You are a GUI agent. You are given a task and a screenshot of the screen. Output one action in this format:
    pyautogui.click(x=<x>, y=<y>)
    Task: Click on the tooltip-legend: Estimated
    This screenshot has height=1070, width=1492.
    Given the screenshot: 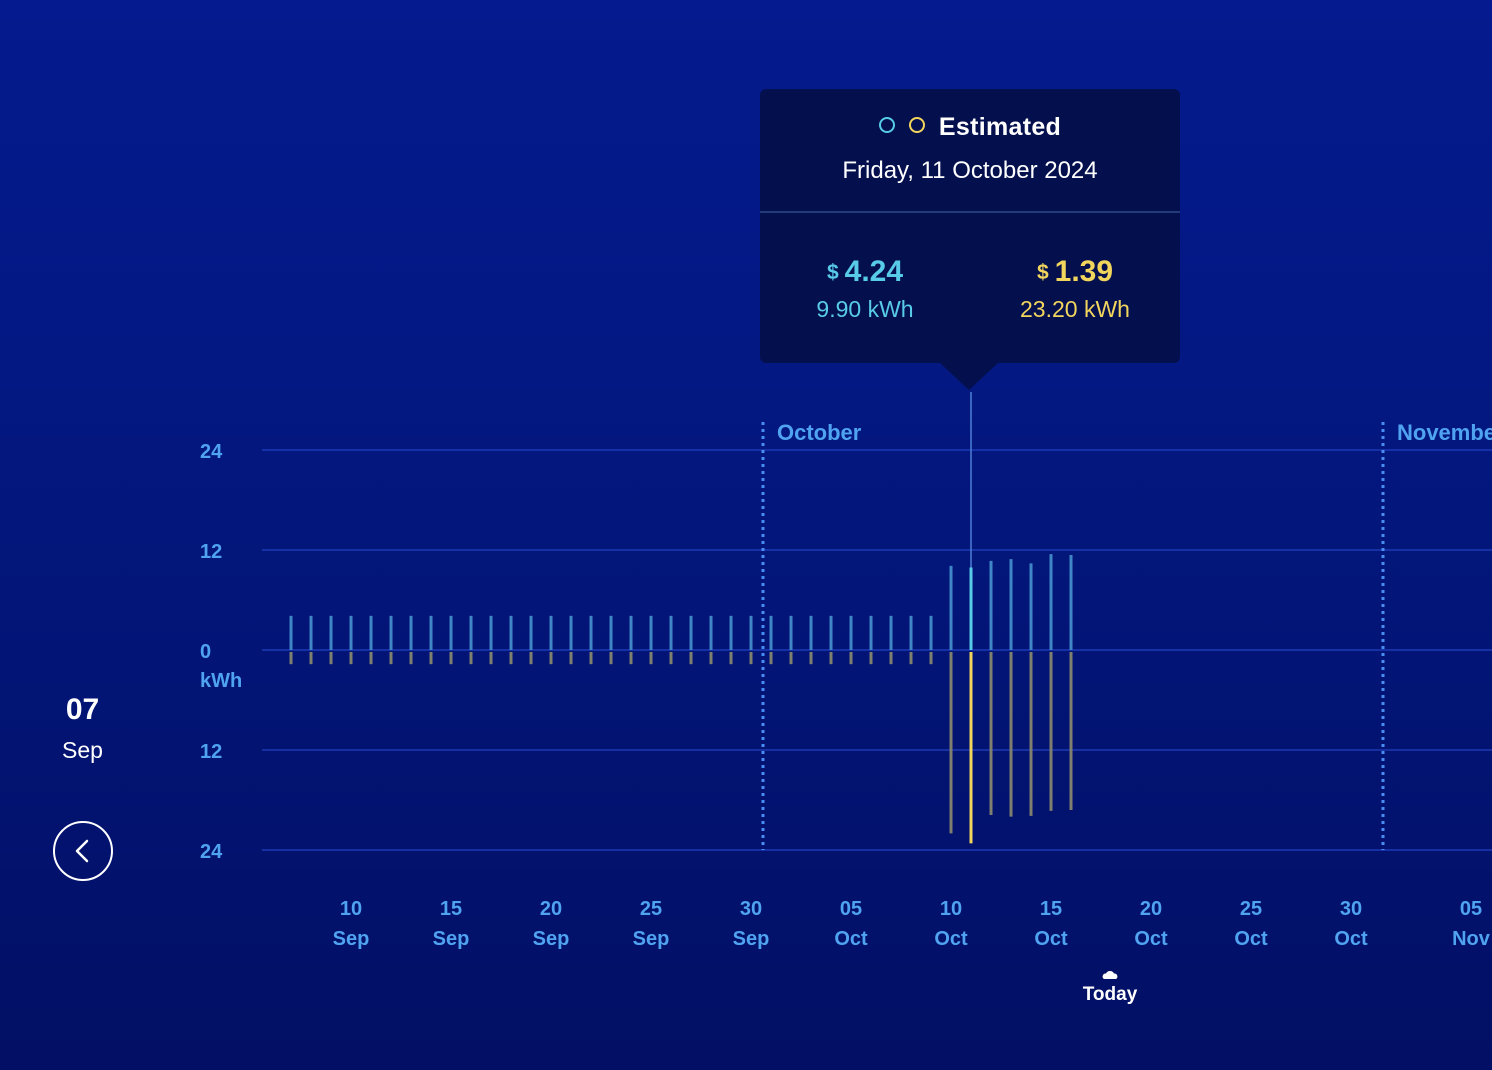 What is the action you would take?
    pyautogui.click(x=970, y=127)
    